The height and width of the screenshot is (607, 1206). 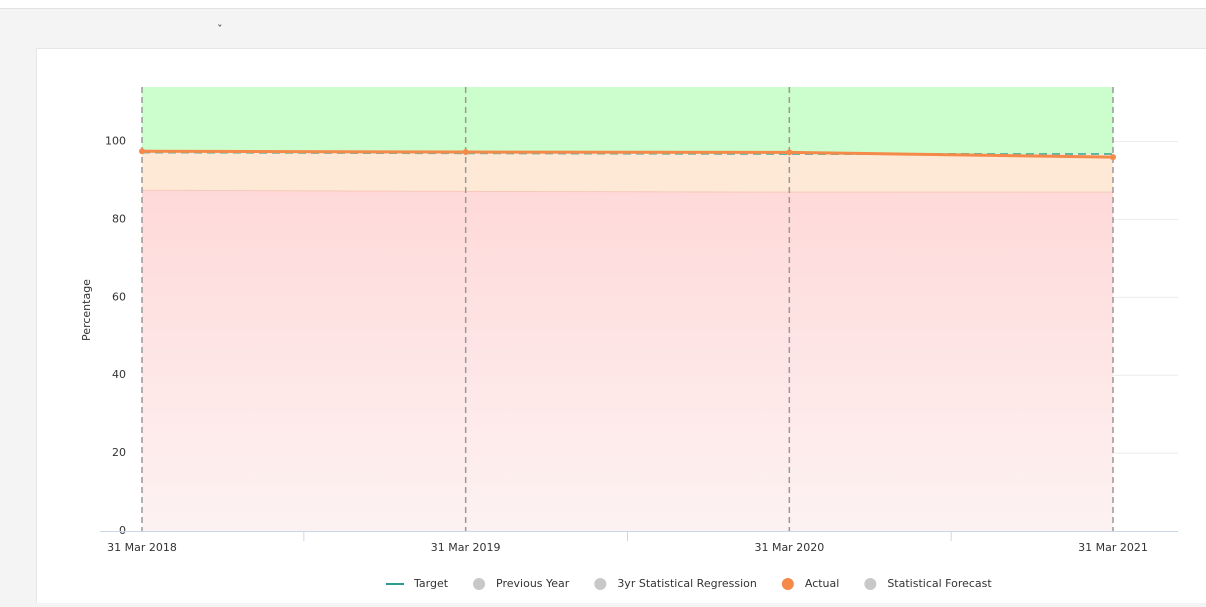 I want to click on x-tick-label: 31 Mar 2018, so click(x=142, y=547).